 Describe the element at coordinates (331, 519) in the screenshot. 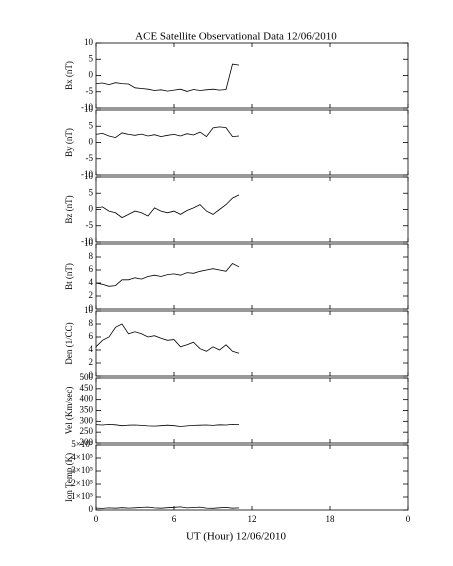

I see `x-tick-label: 18` at that location.